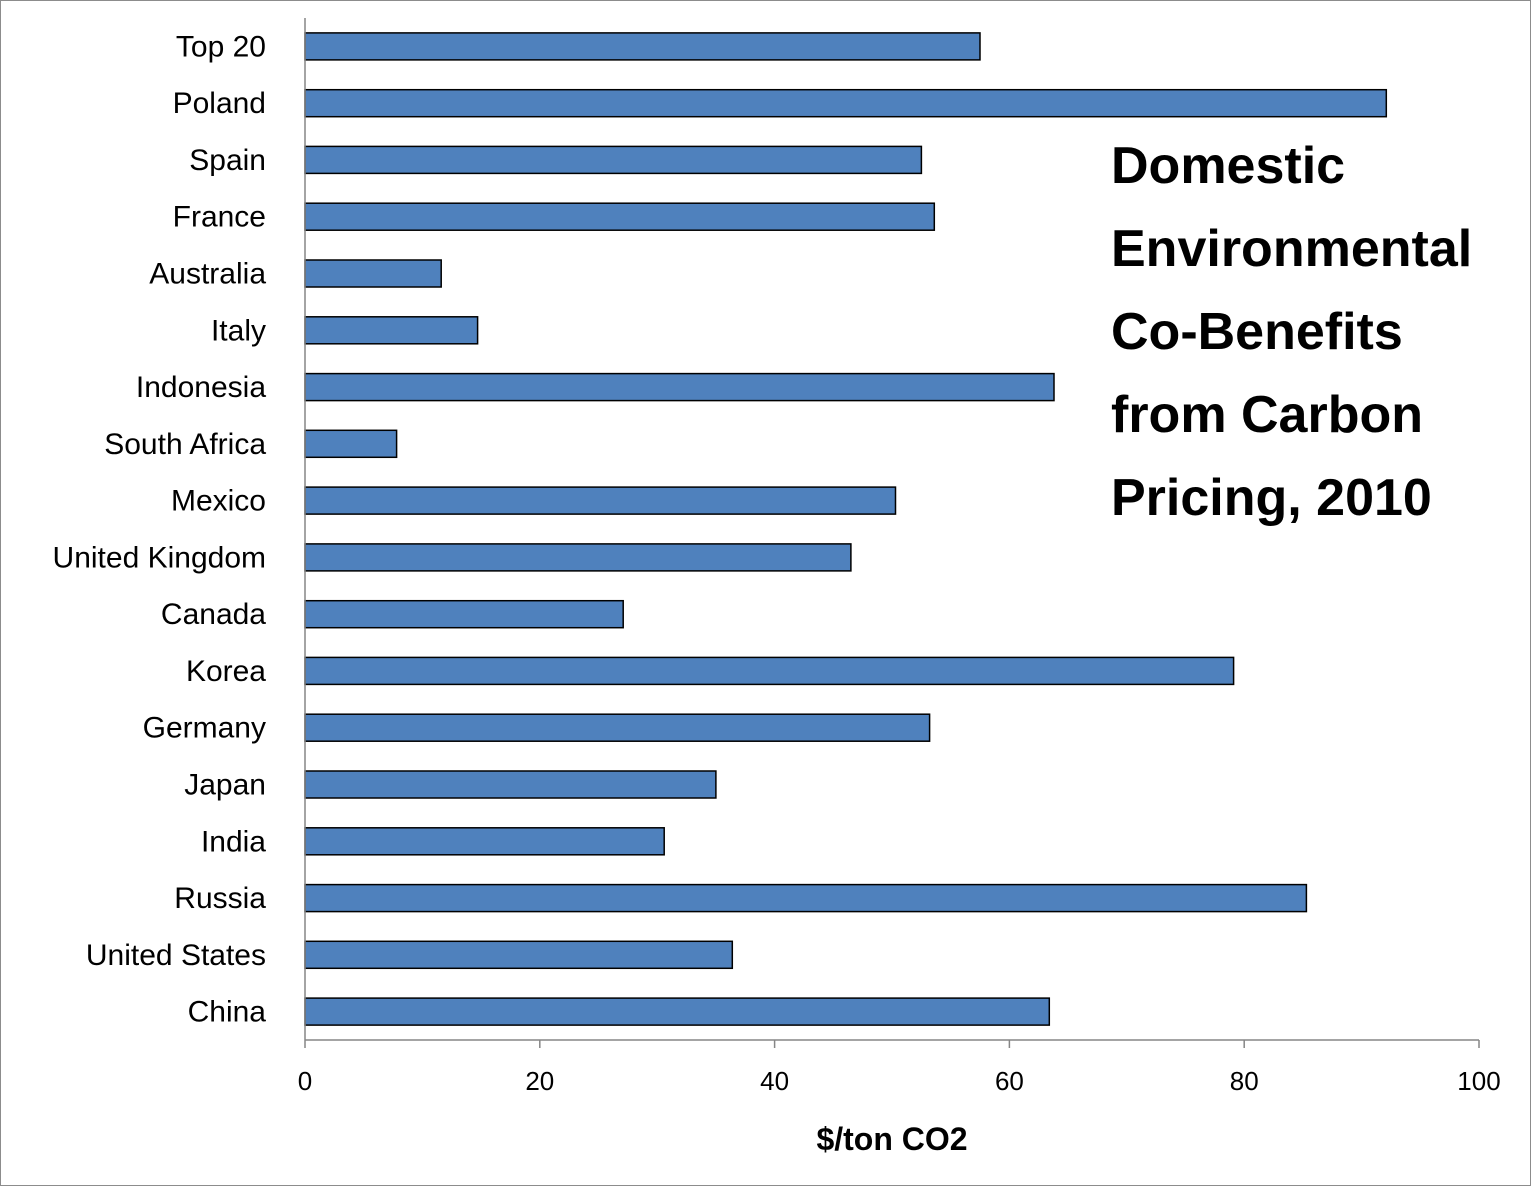 The height and width of the screenshot is (1188, 1533). What do you see at coordinates (227, 160) in the screenshot?
I see `category-label: Spain` at bounding box center [227, 160].